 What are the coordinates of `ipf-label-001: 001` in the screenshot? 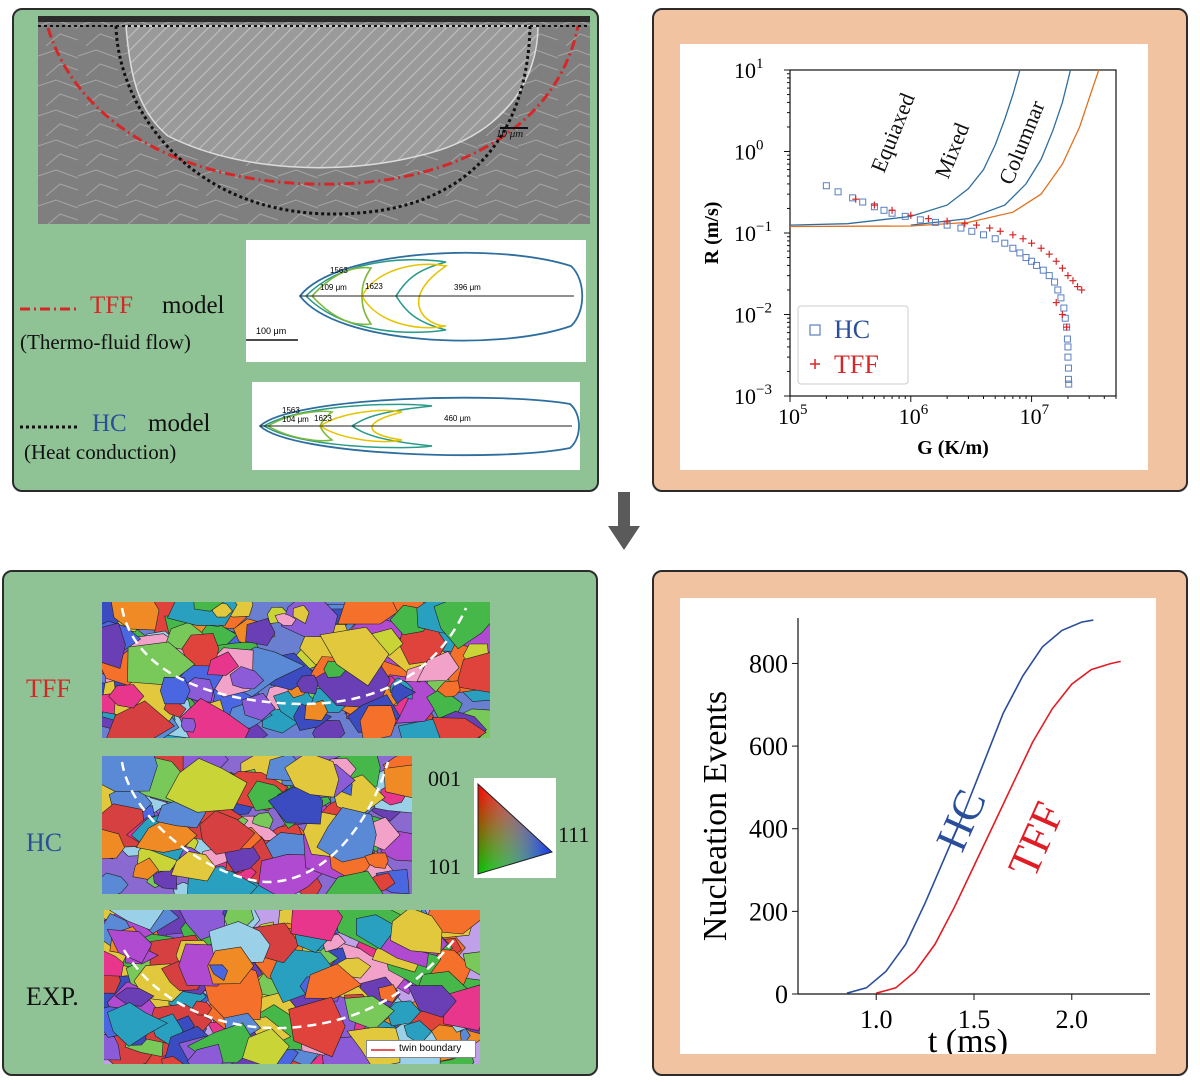 It's located at (444, 778).